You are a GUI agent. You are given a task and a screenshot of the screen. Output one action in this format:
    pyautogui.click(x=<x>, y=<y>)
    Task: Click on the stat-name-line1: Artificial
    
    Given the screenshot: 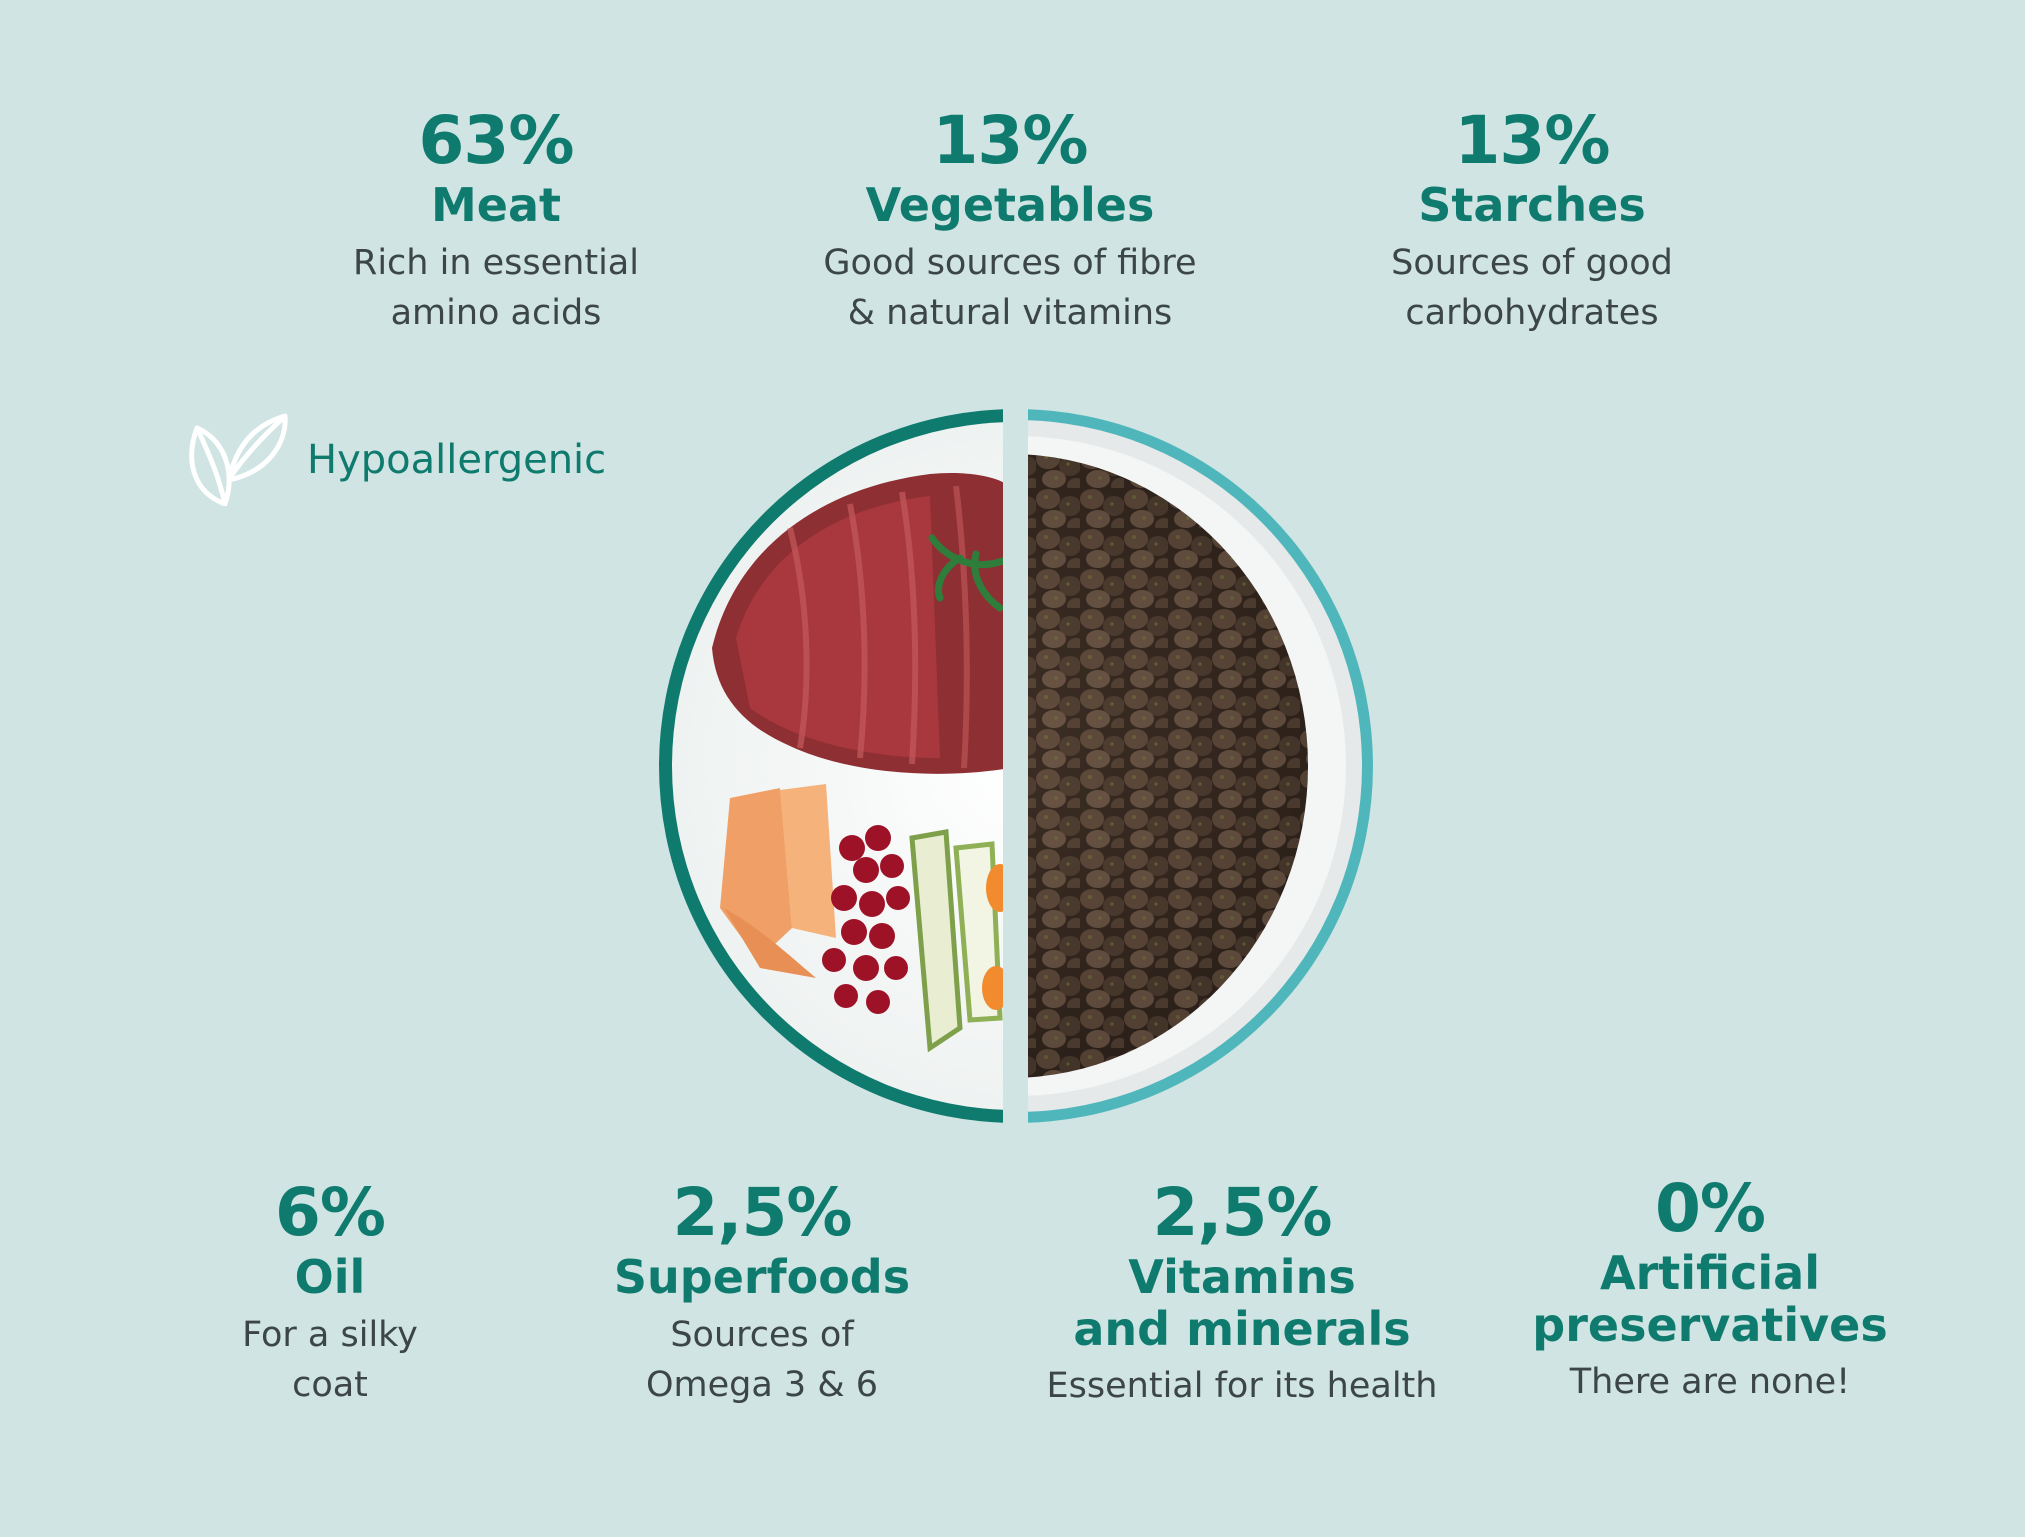 What is the action you would take?
    pyautogui.click(x=1710, y=1273)
    